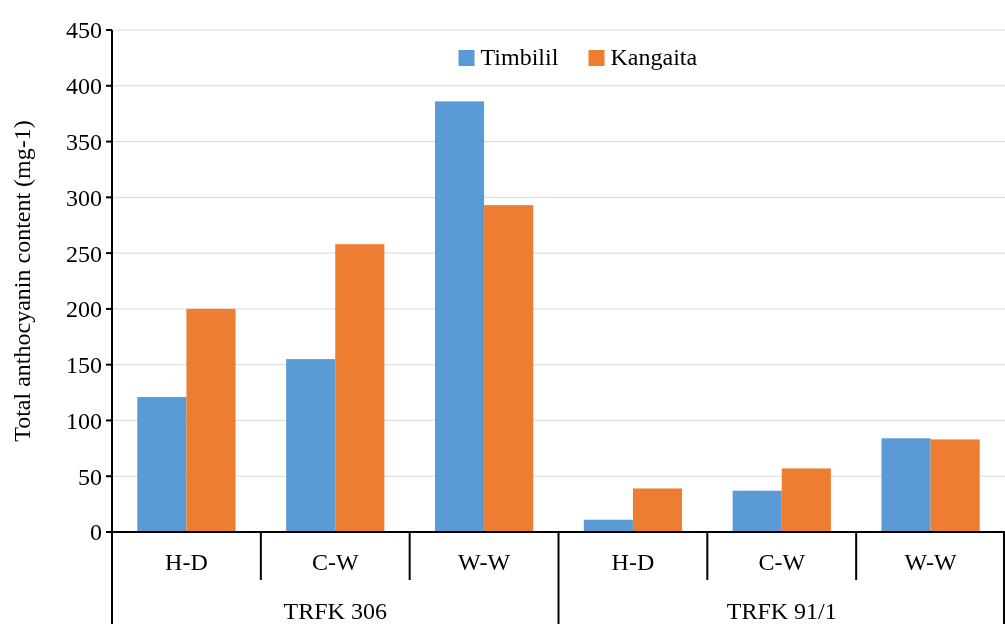 The image size is (1005, 624). Describe the element at coordinates (90, 476) in the screenshot. I see `y-tick-label: 50` at that location.